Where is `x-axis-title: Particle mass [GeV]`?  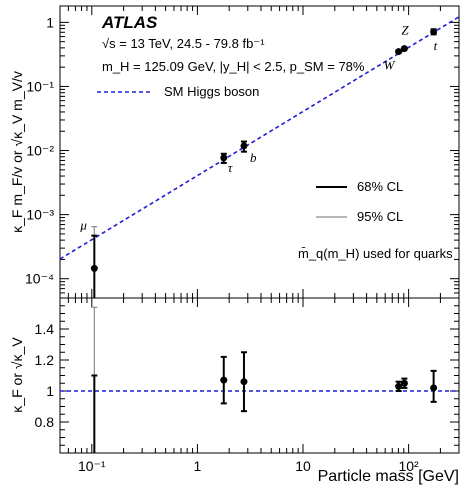
x-axis-title: Particle mass [GeV] is located at coordinates (388, 476).